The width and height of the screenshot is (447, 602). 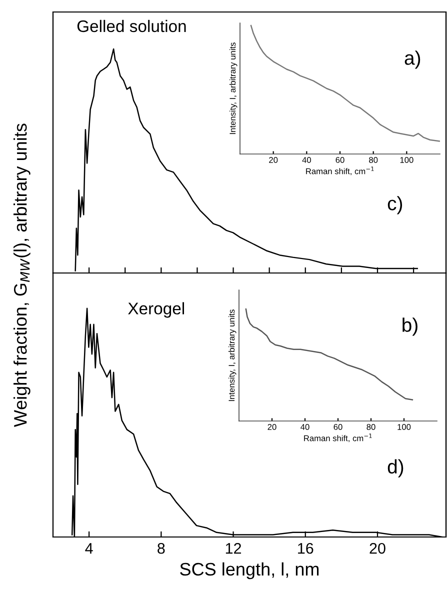 I want to click on x-tick-label: 4, so click(x=89, y=548).